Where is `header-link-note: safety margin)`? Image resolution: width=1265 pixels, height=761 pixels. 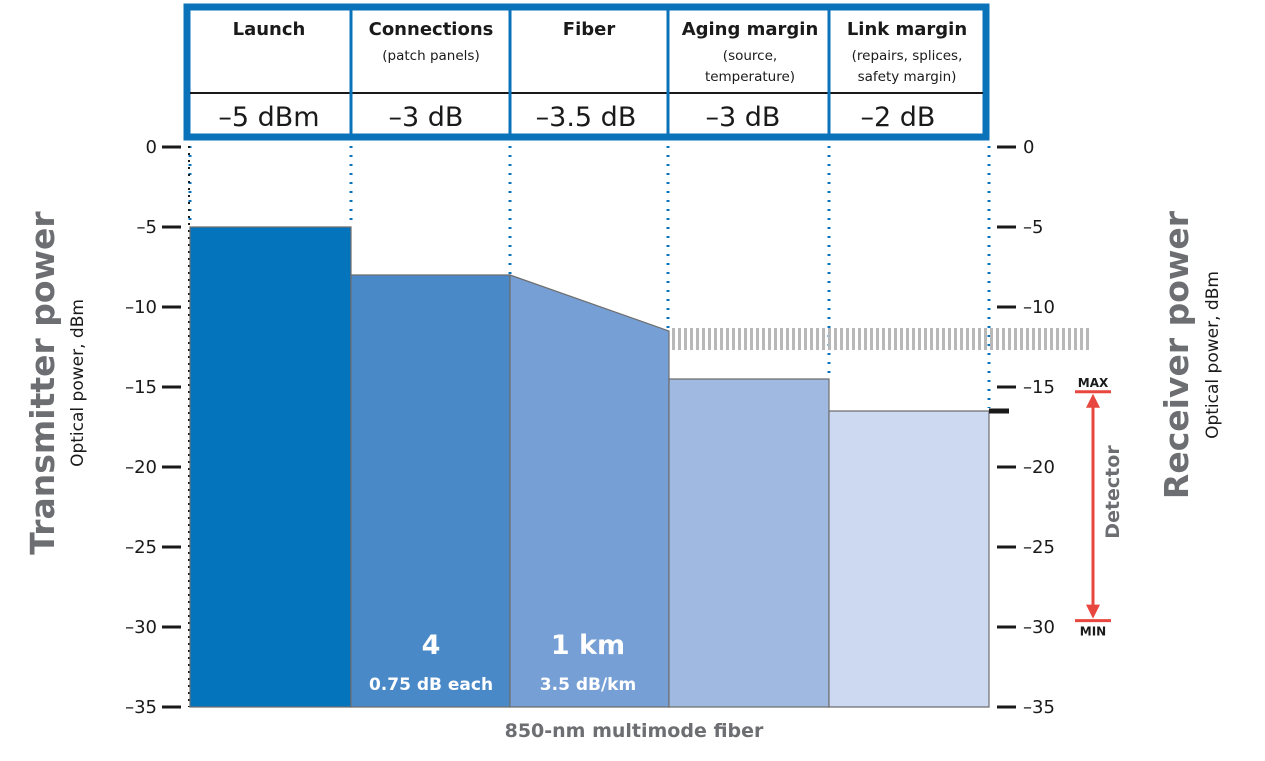
header-link-note: safety margin) is located at coordinates (907, 77).